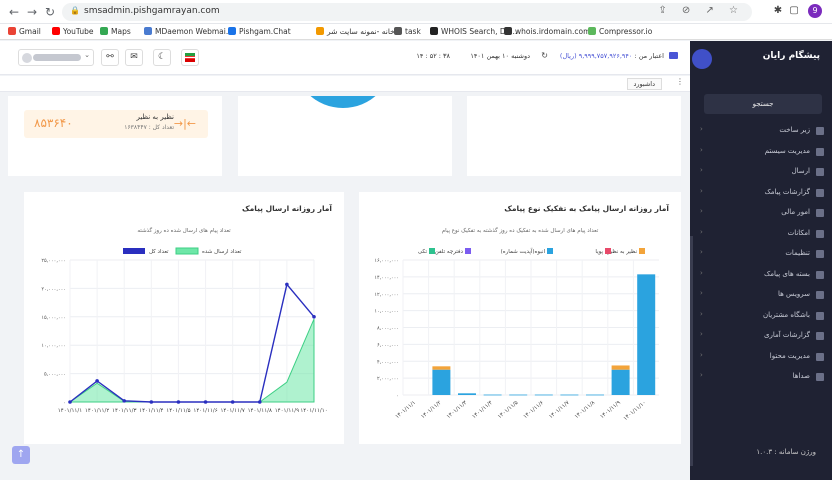  I want to click on sidebar-item: گزارشات آماری ‹, so click(762, 336).